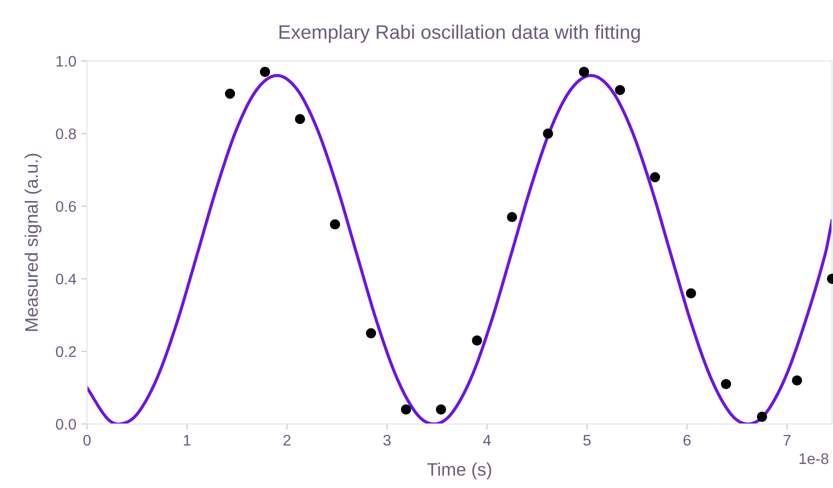 Image resolution: width=833 pixels, height=488 pixels. Describe the element at coordinates (66, 424) in the screenshot. I see `y-tick-label: 0.0` at that location.